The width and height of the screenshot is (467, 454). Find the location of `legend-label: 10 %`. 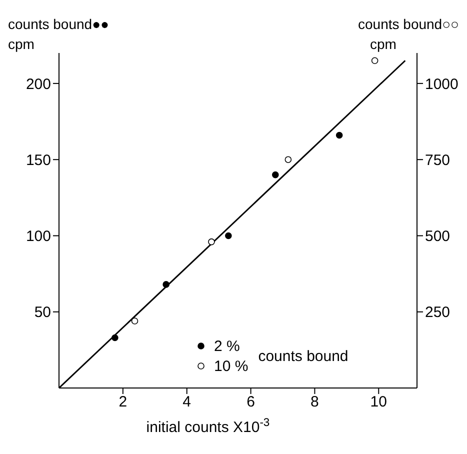

legend-label: 10 % is located at coordinates (231, 366).